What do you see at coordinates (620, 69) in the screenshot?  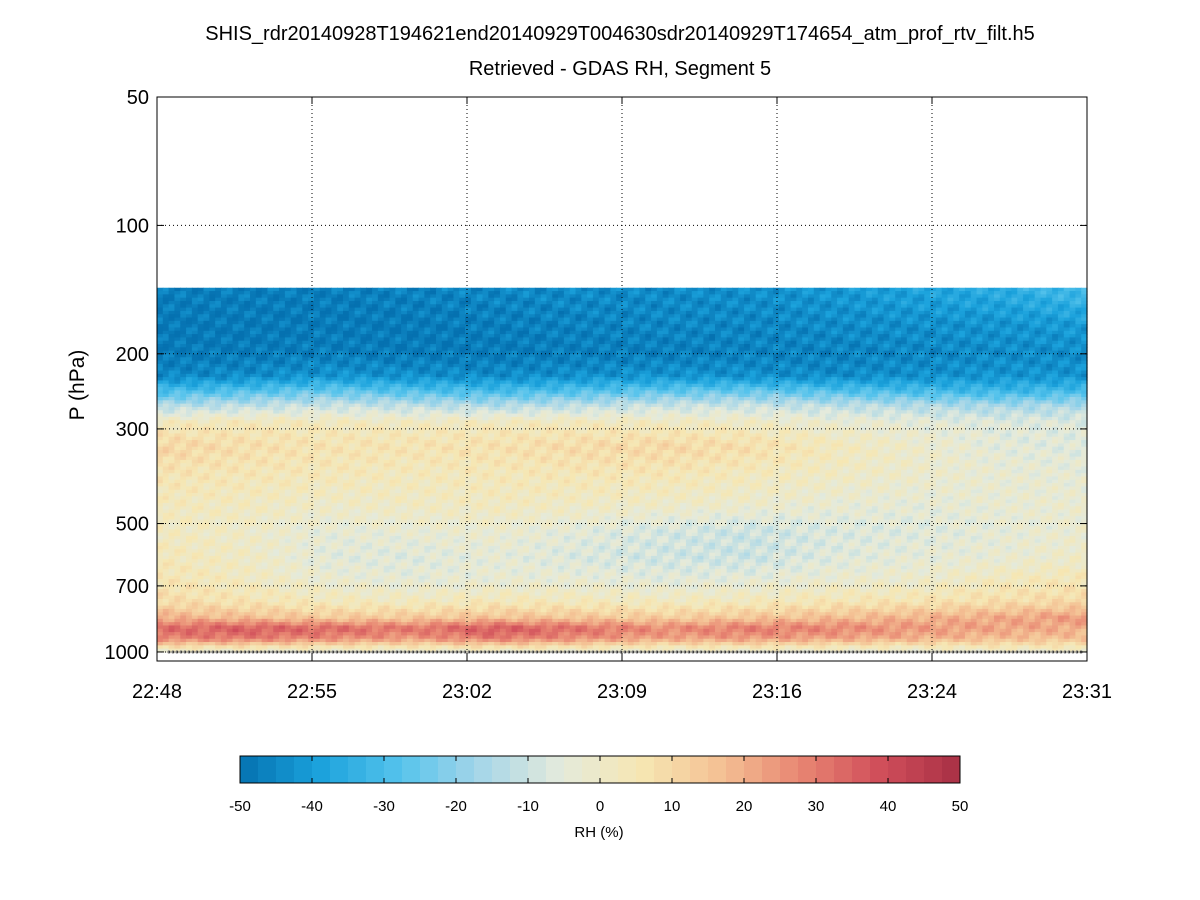 I see `chart-subtitle: Retrieved - GDAS RH, Segment 5` at bounding box center [620, 69].